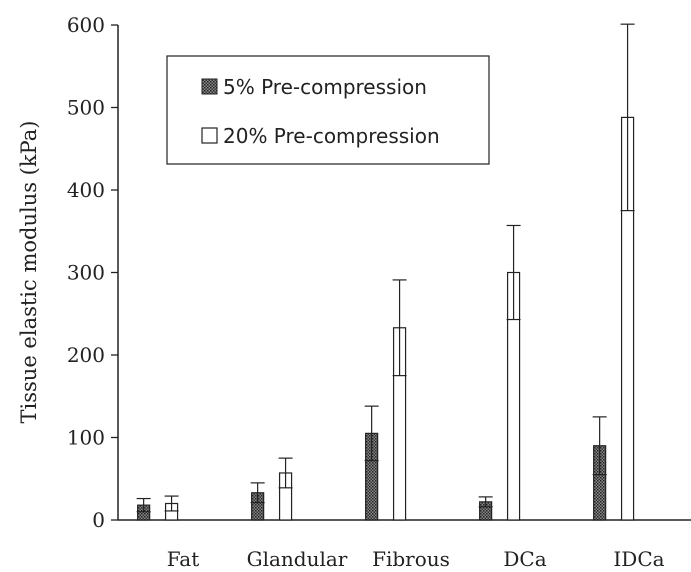  What do you see at coordinates (86, 355) in the screenshot?
I see `y-tick-label: 200` at bounding box center [86, 355].